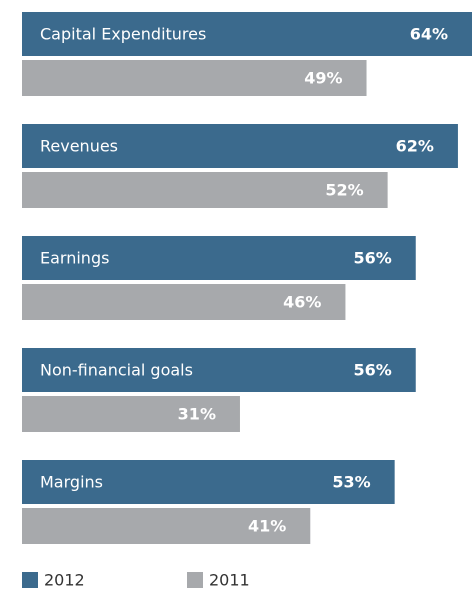  I want to click on category-label: Margins, so click(71, 482).